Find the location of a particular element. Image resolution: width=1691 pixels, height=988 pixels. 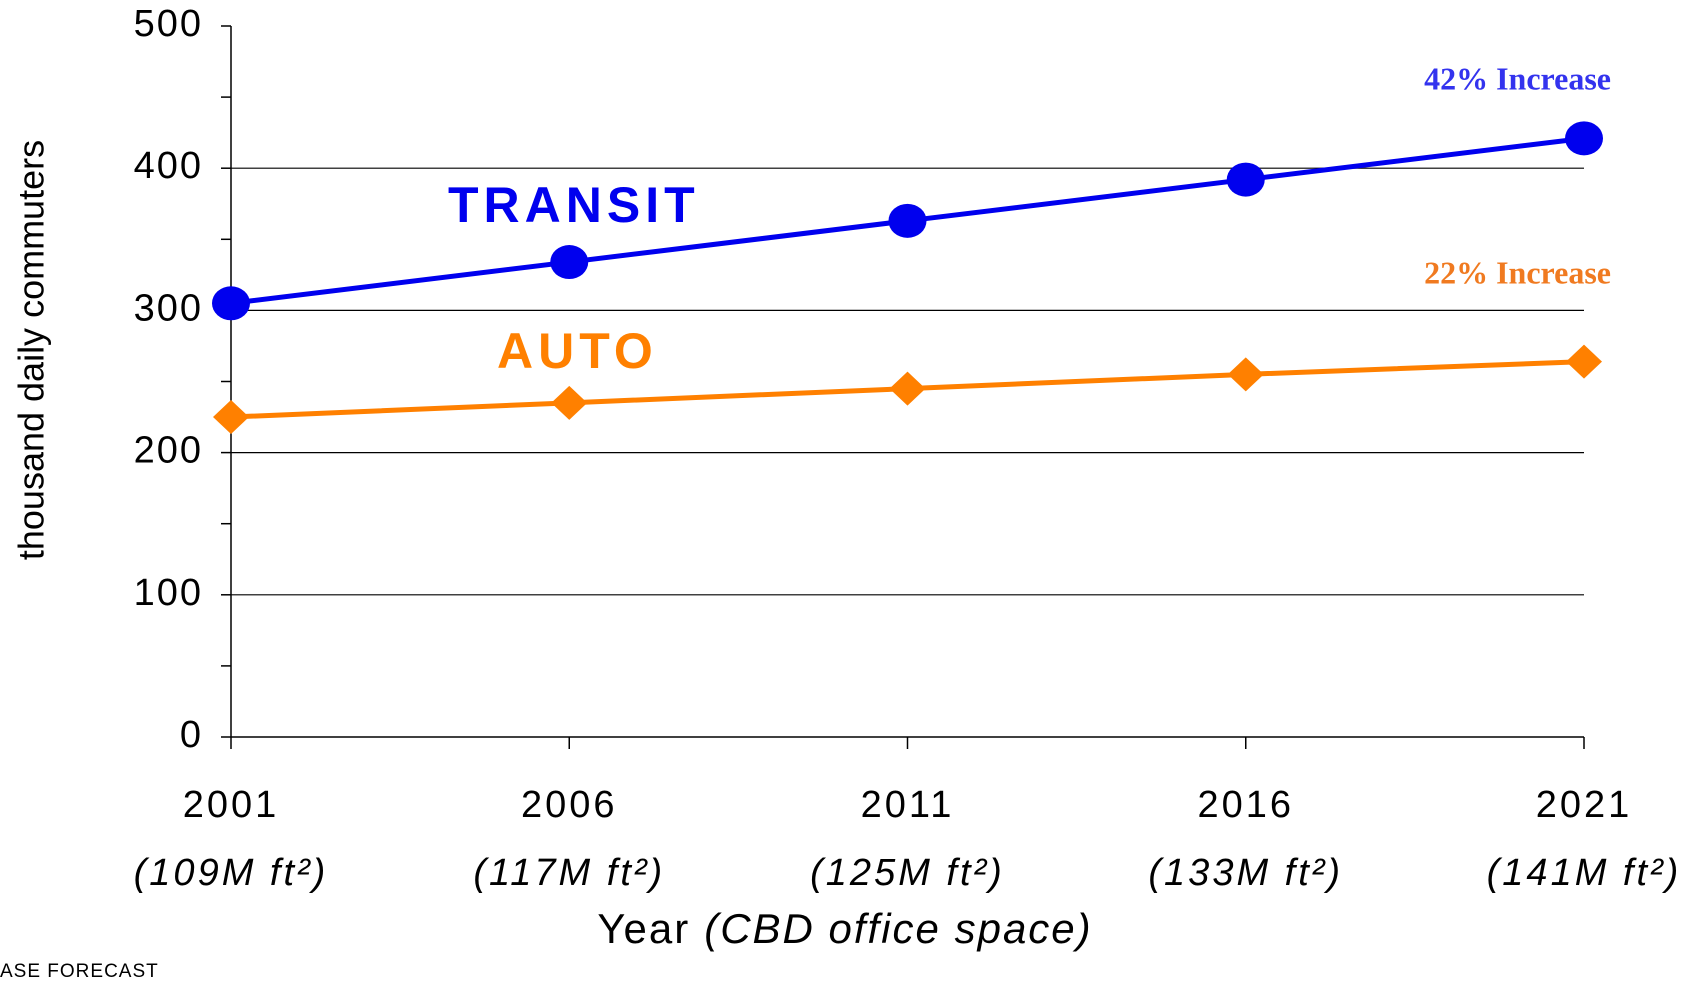

x-tick-note: (133M ft²) is located at coordinates (1245, 873).